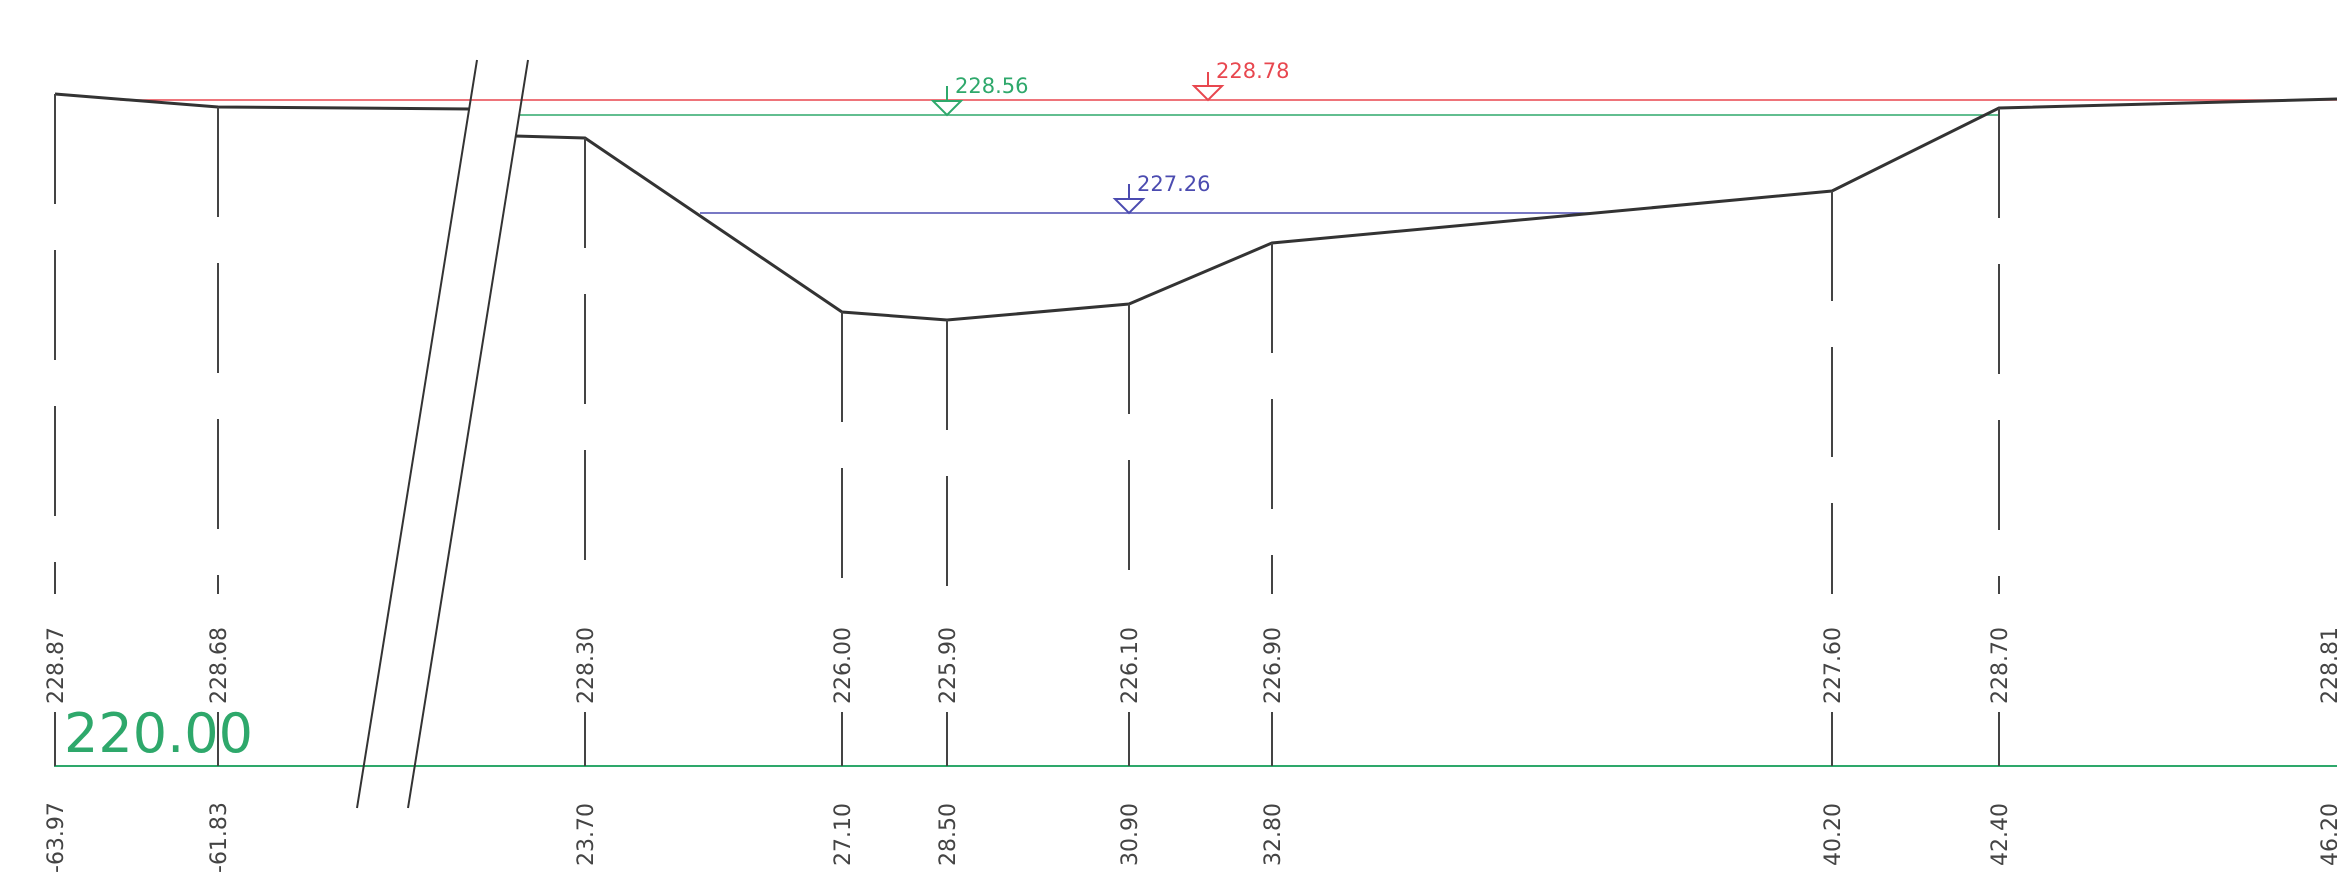 This screenshot has height=873, width=2337. What do you see at coordinates (948, 665) in the screenshot?
I see `elevation-label-5: 225.90` at bounding box center [948, 665].